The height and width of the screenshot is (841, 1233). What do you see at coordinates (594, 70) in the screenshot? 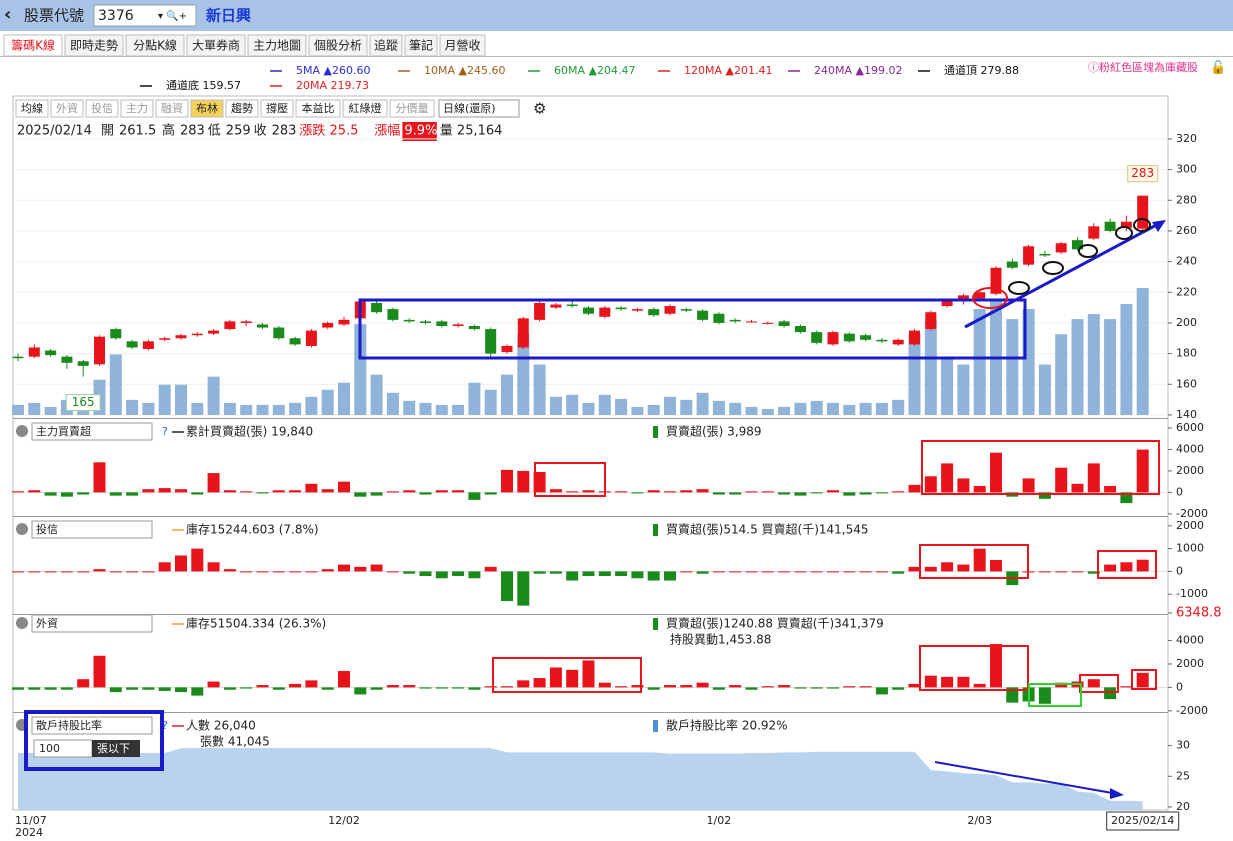
I see `legend-label: 60MA ▲204.47` at bounding box center [594, 70].